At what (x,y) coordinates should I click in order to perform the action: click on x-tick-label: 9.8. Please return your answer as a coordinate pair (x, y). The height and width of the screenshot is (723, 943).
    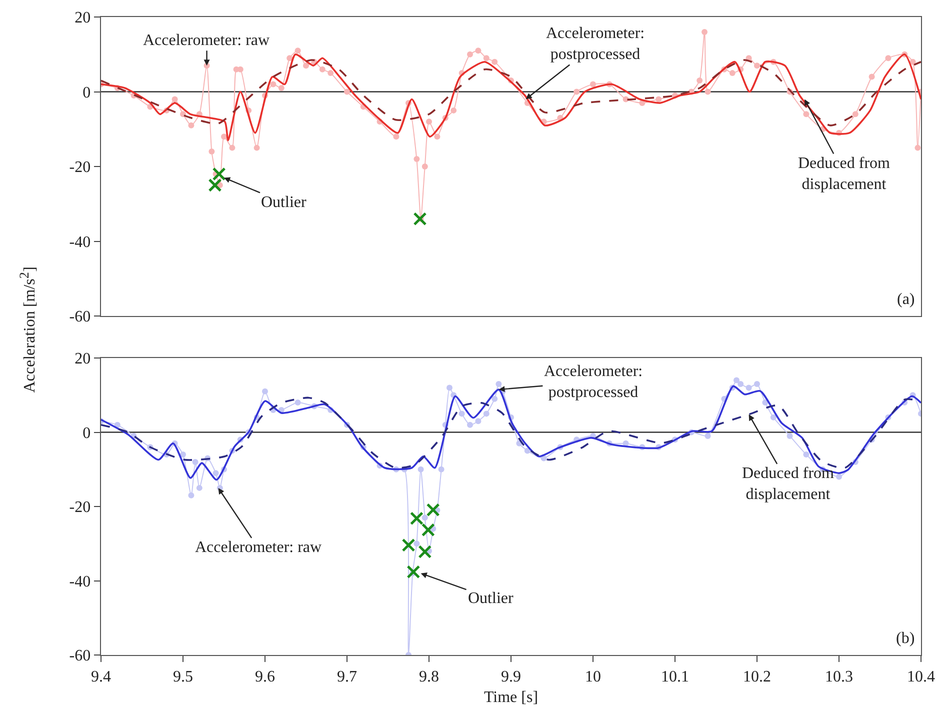
    Looking at the image, I should click on (429, 677).